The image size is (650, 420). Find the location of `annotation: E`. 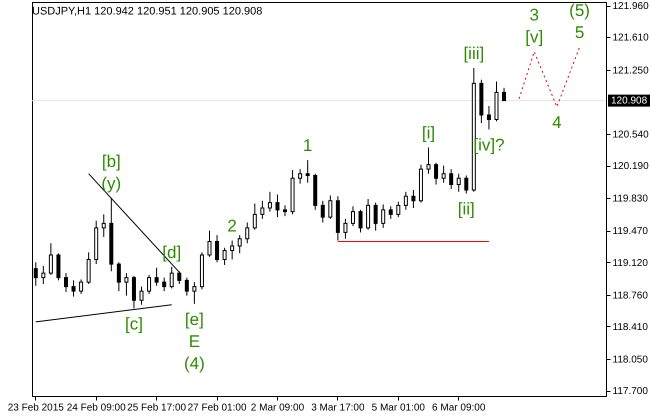

annotation: E is located at coordinates (194, 341).